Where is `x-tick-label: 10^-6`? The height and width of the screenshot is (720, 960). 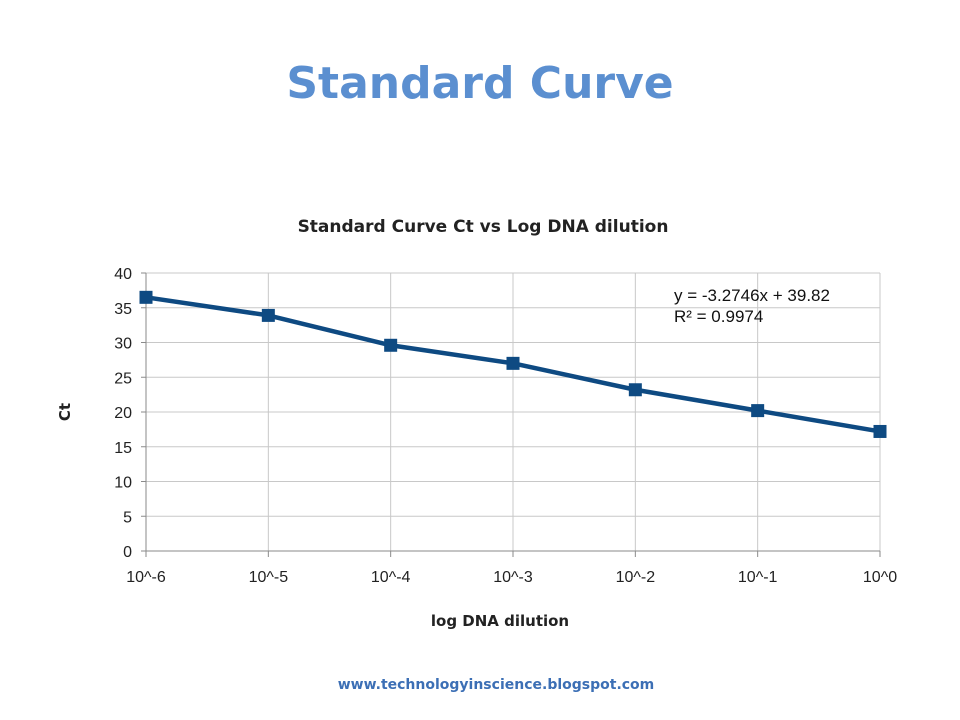 x-tick-label: 10^-6 is located at coordinates (146, 577).